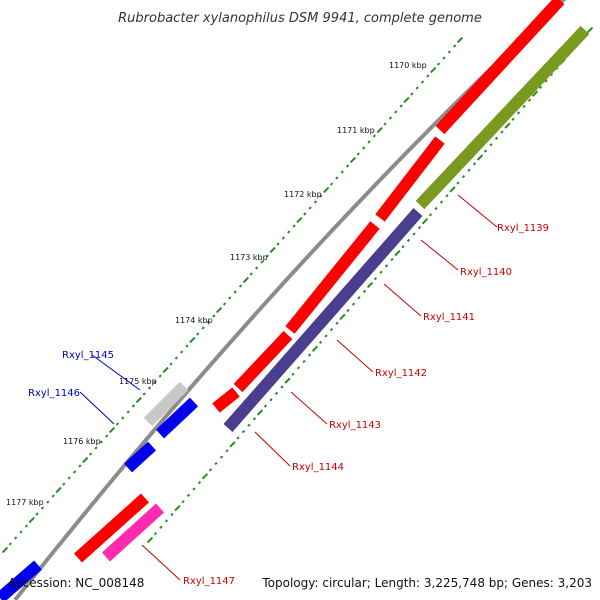  What do you see at coordinates (449, 317) in the screenshot?
I see `gene-label-rxyl-1141: Rxyl_1141` at bounding box center [449, 317].